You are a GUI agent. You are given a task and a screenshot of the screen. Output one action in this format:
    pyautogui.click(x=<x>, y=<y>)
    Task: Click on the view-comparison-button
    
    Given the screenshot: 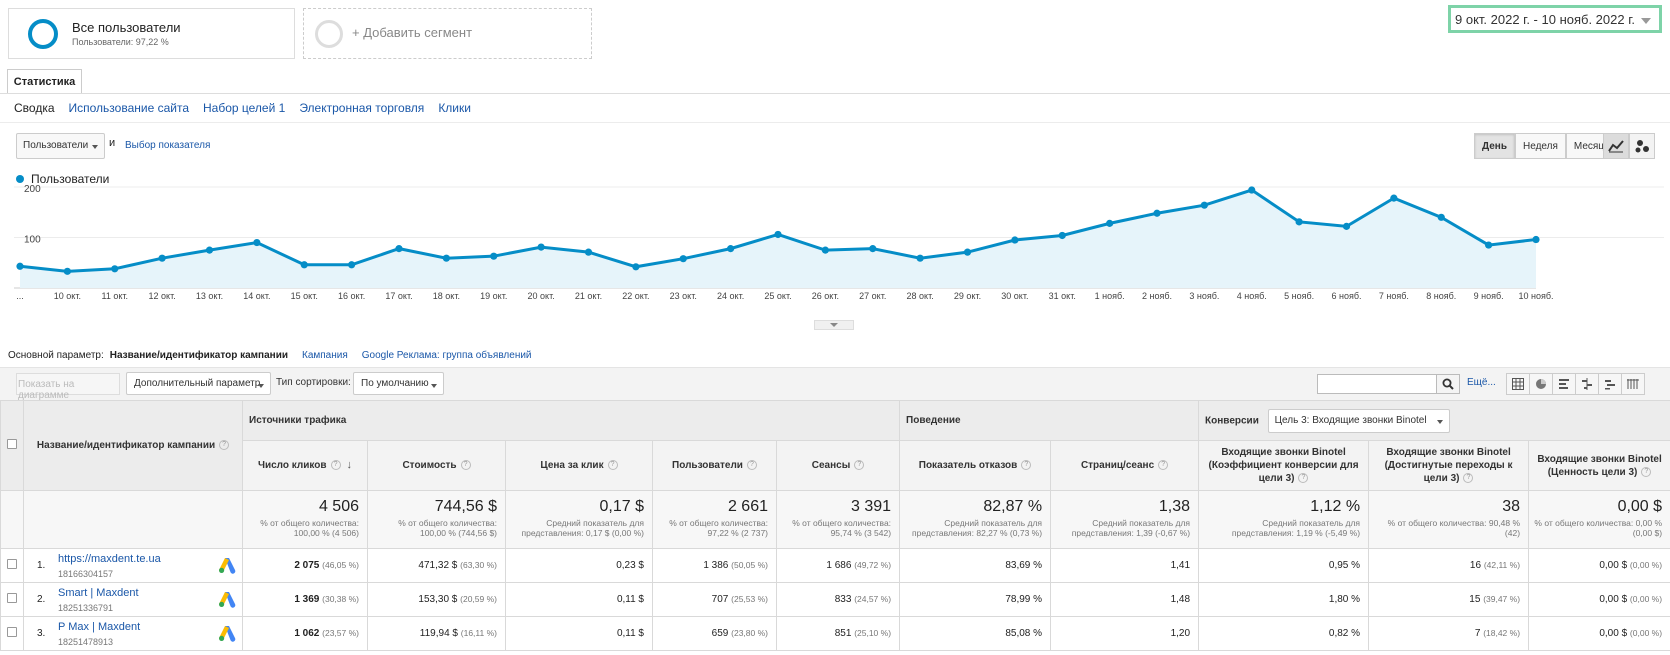 What is the action you would take?
    pyautogui.click(x=1587, y=384)
    